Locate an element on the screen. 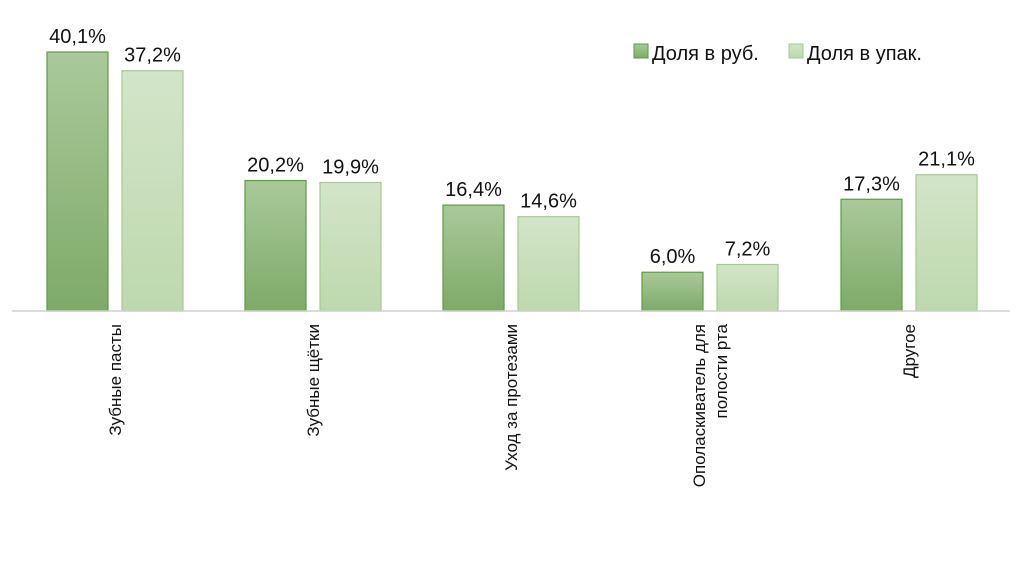 This screenshot has width=1024, height=563. legend-label-pack: Доля в упак. is located at coordinates (864, 54).